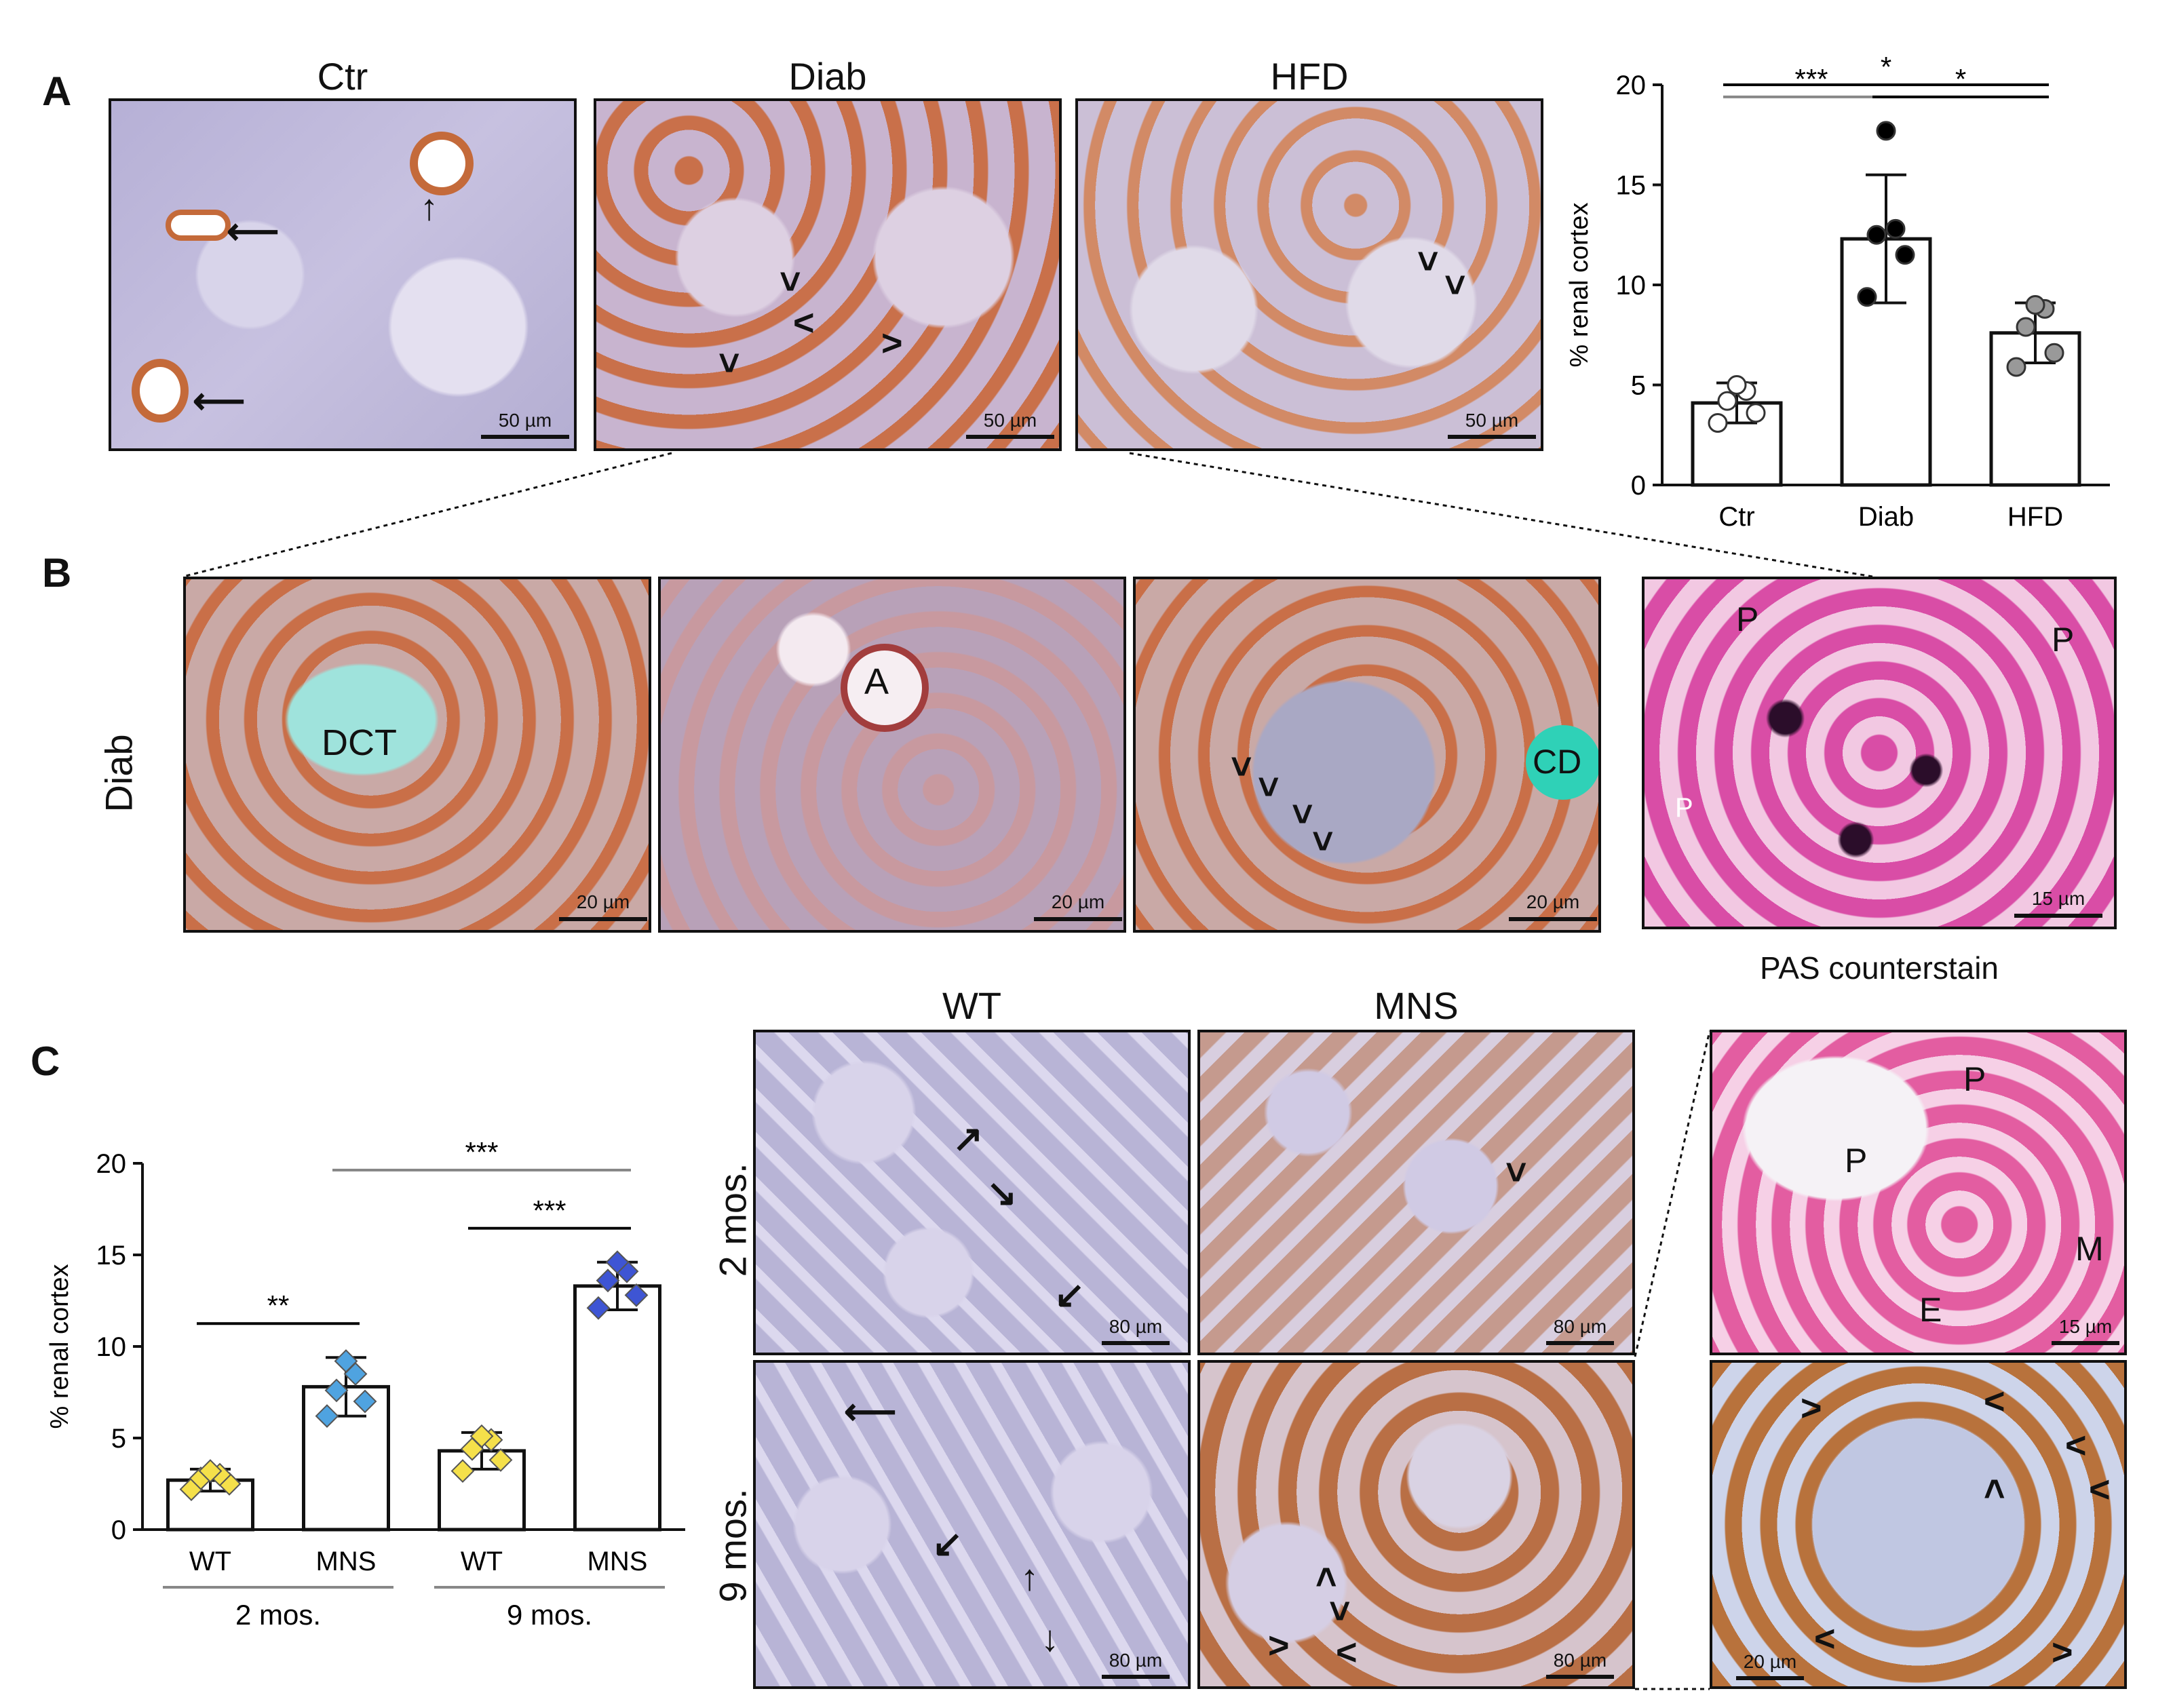  What do you see at coordinates (972, 1192) in the screenshot?
I see `micrograph-wt-2mos: ↗ ↘ ↙ 80 µm` at bounding box center [972, 1192].